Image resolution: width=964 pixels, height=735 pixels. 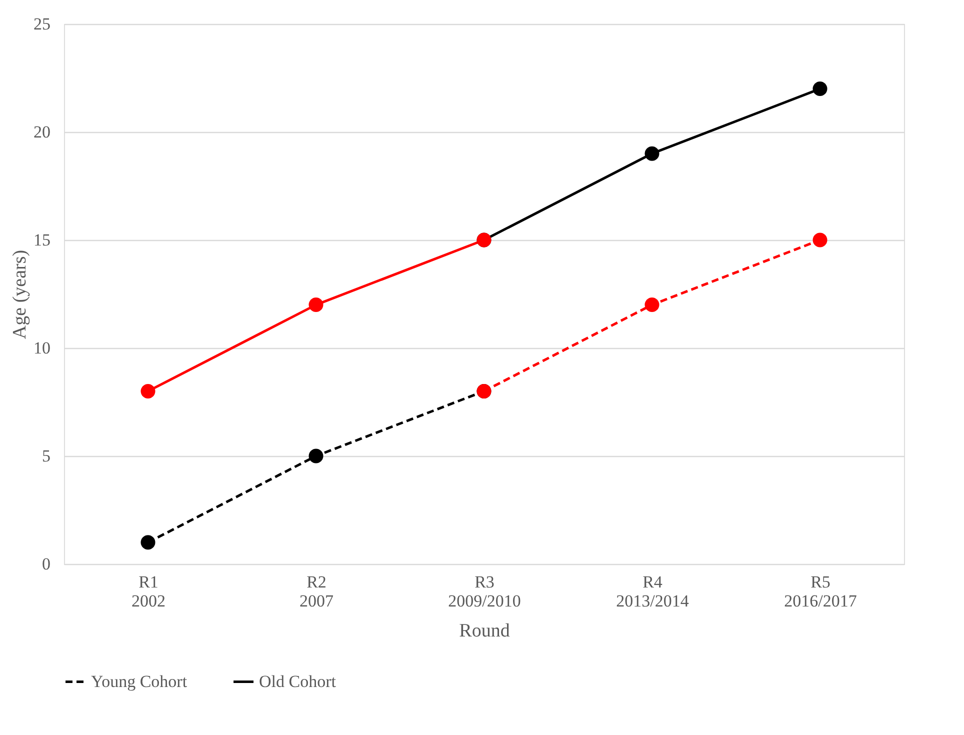 What do you see at coordinates (484, 591) in the screenshot?
I see `x-tick-label: R3 2009/2010` at bounding box center [484, 591].